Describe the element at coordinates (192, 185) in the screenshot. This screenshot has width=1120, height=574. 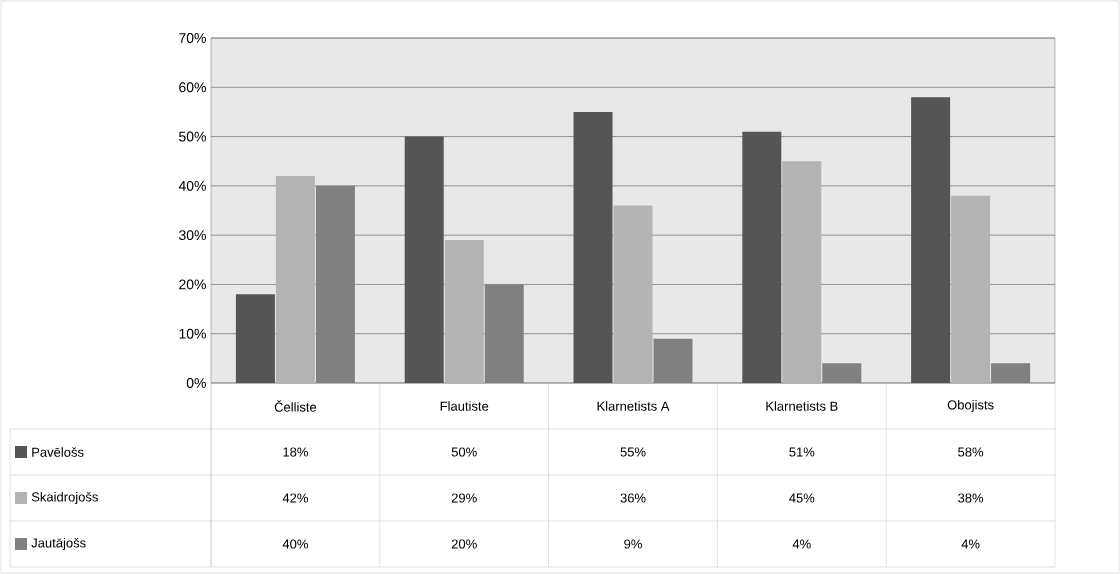
I see `y-tick-label: 40%` at that location.